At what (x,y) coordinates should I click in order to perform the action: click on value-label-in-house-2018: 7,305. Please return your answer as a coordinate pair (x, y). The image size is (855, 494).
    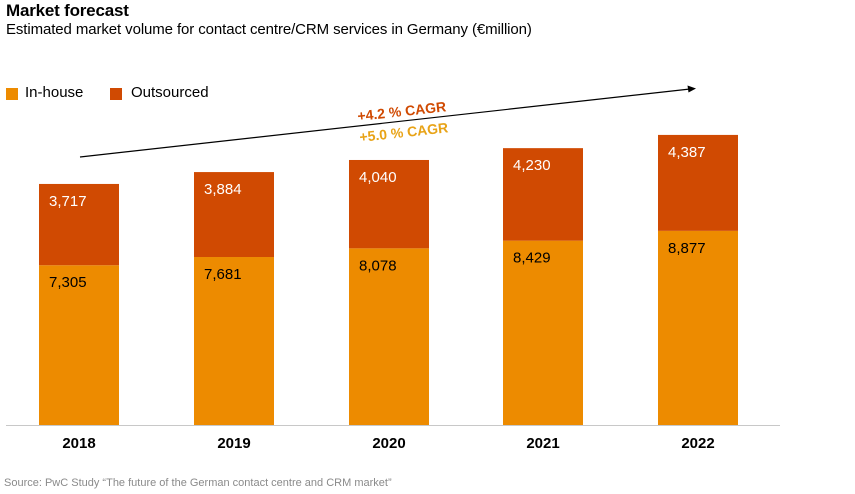
    Looking at the image, I should click on (68, 282).